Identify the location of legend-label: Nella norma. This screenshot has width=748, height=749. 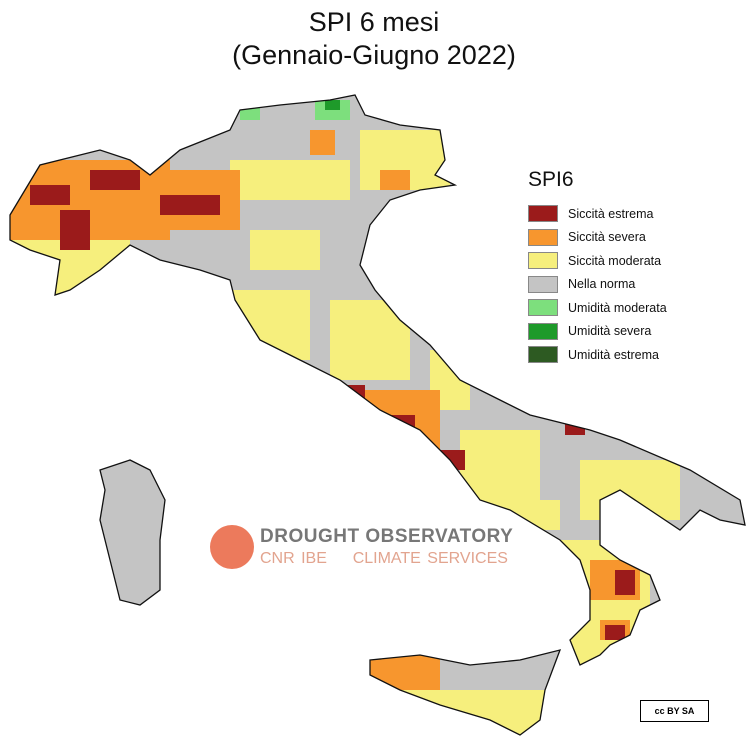
(602, 284).